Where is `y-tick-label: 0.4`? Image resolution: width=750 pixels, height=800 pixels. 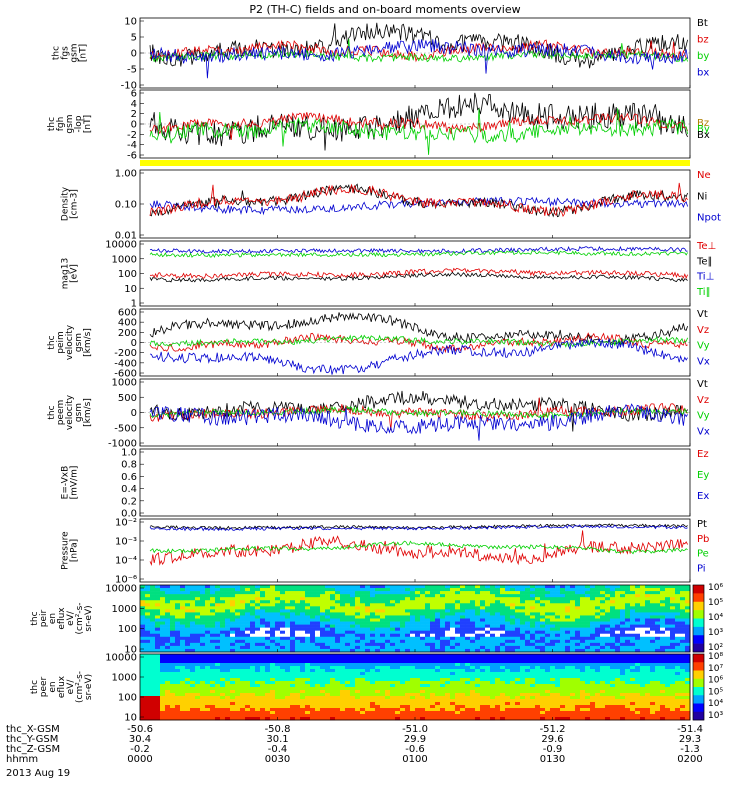
y-tick-label: 0.4 is located at coordinates (129, 489).